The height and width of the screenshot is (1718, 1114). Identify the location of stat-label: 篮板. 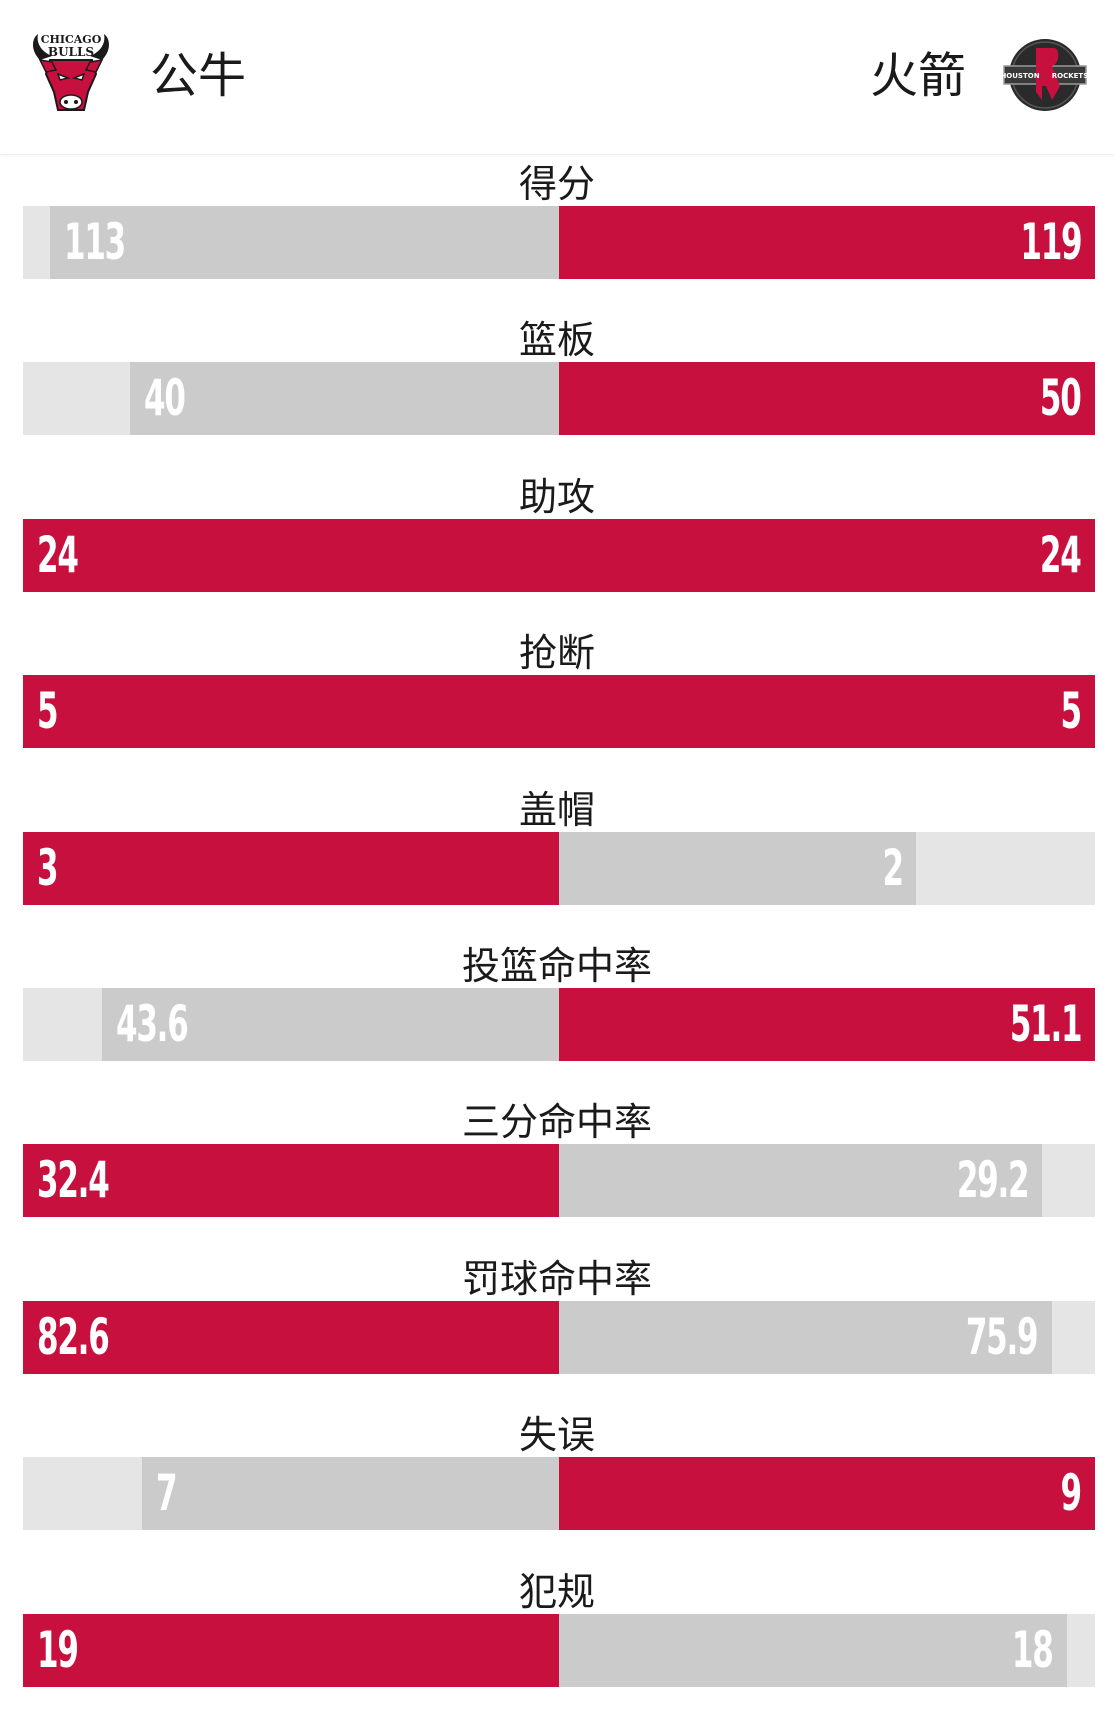
(556, 340).